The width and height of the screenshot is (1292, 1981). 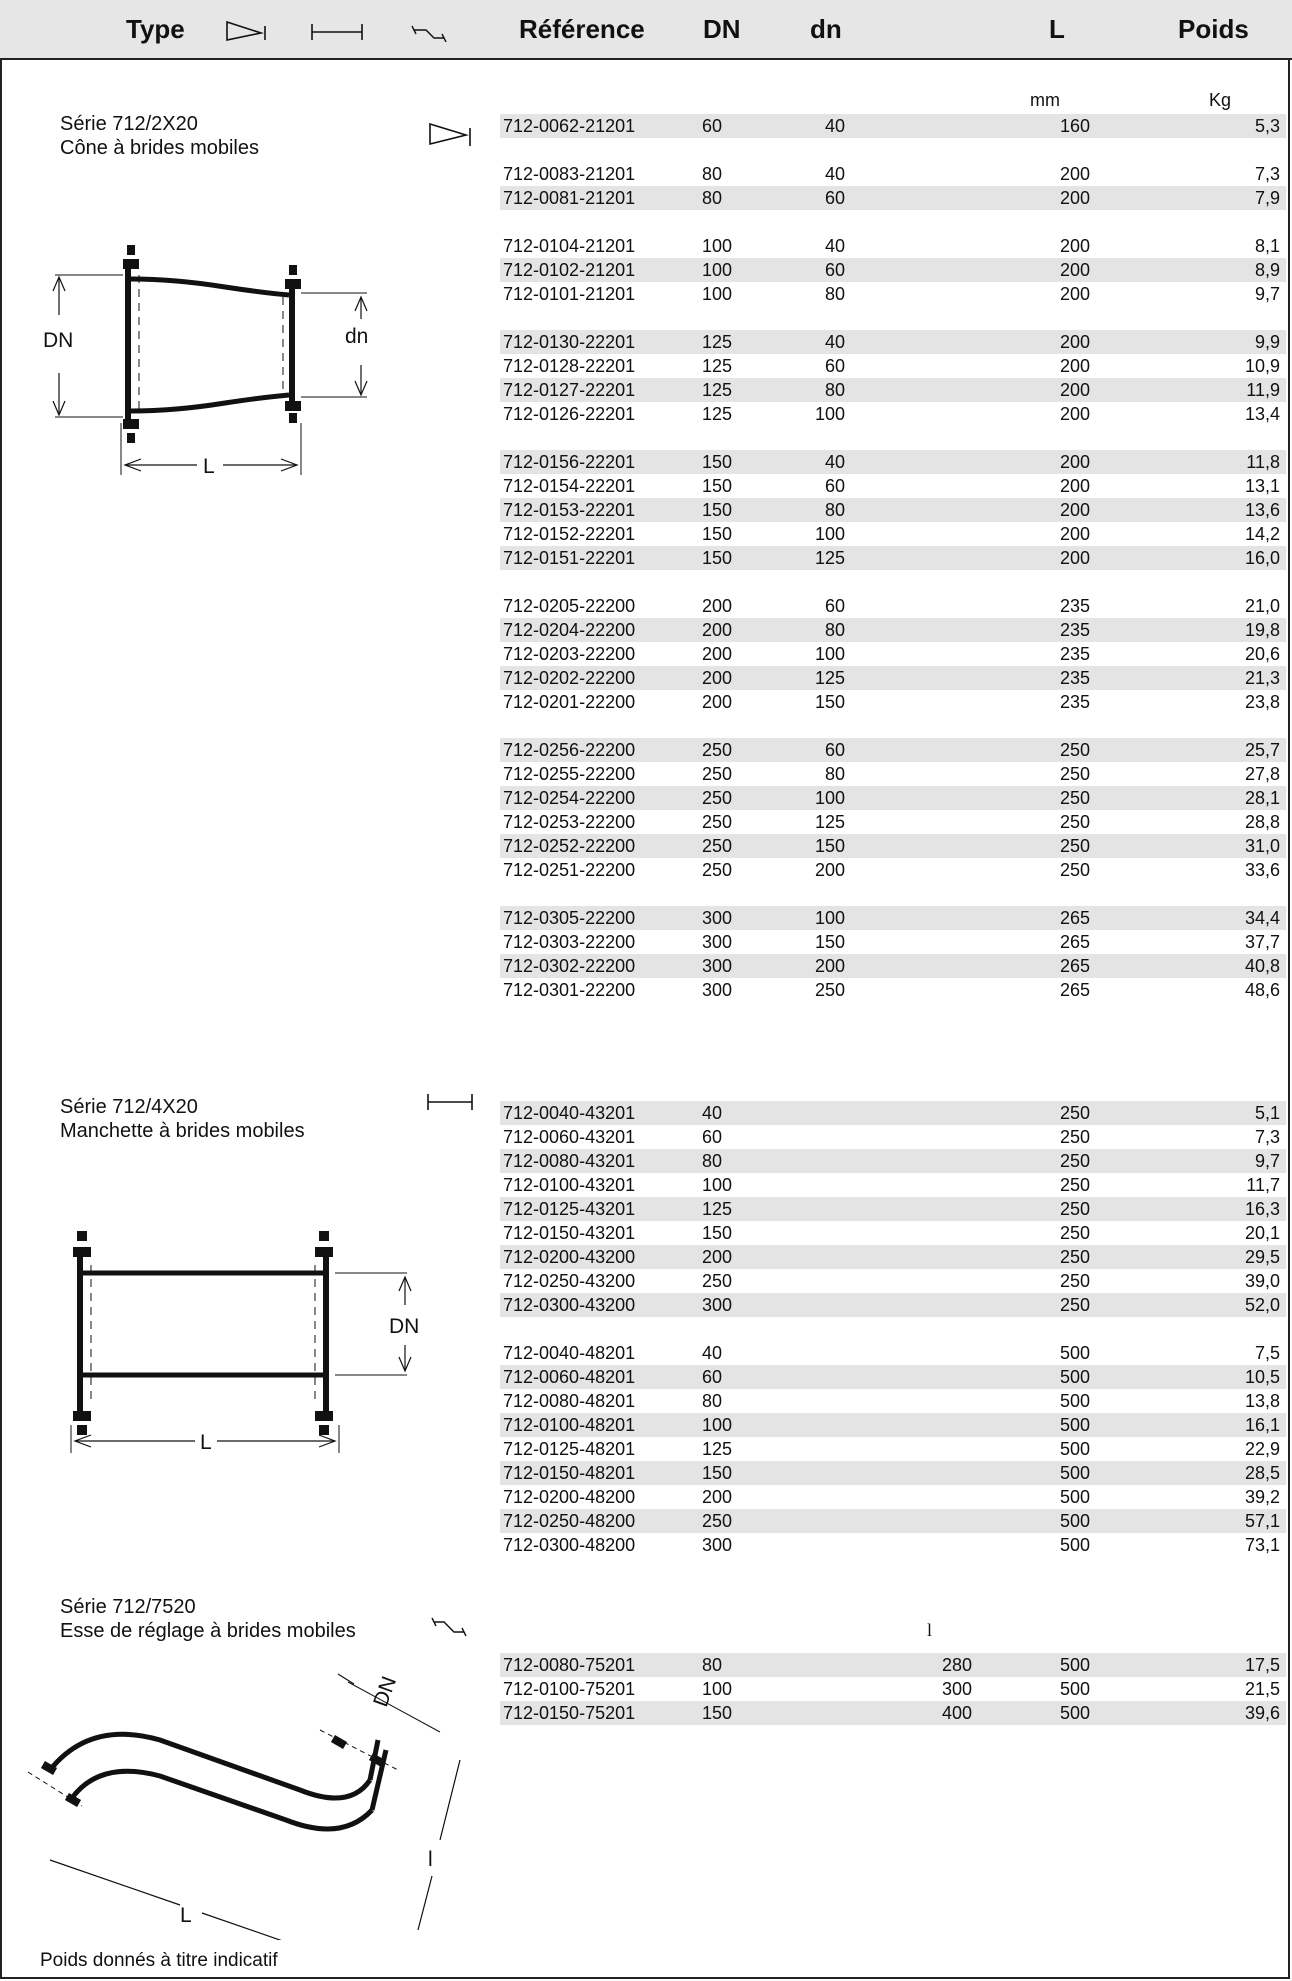 I want to click on table-row: 712-0104-21201 100 40 200 8,1, so click(x=893, y=246).